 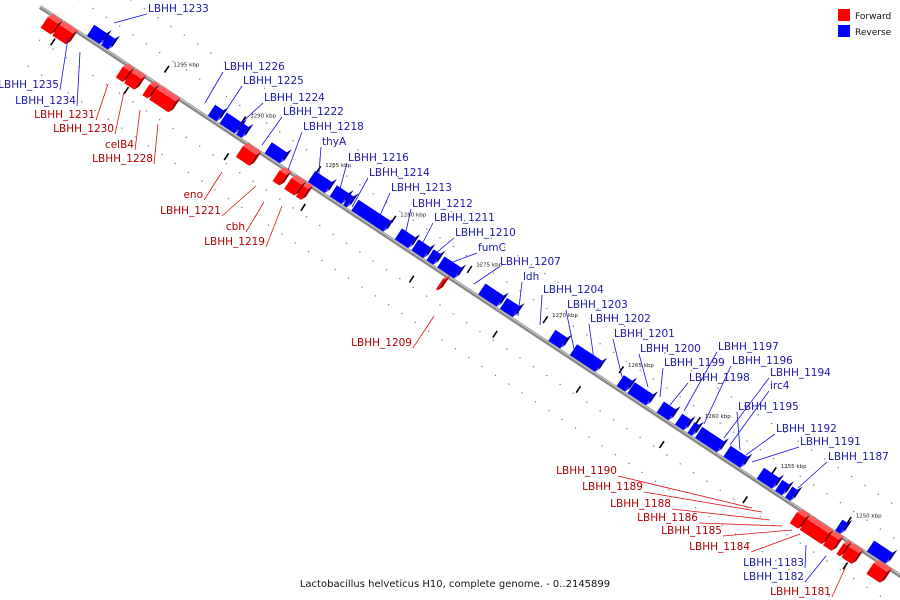 What do you see at coordinates (378, 158) in the screenshot?
I see `gene-label-lbhh-1216: LBHH_1216` at bounding box center [378, 158].